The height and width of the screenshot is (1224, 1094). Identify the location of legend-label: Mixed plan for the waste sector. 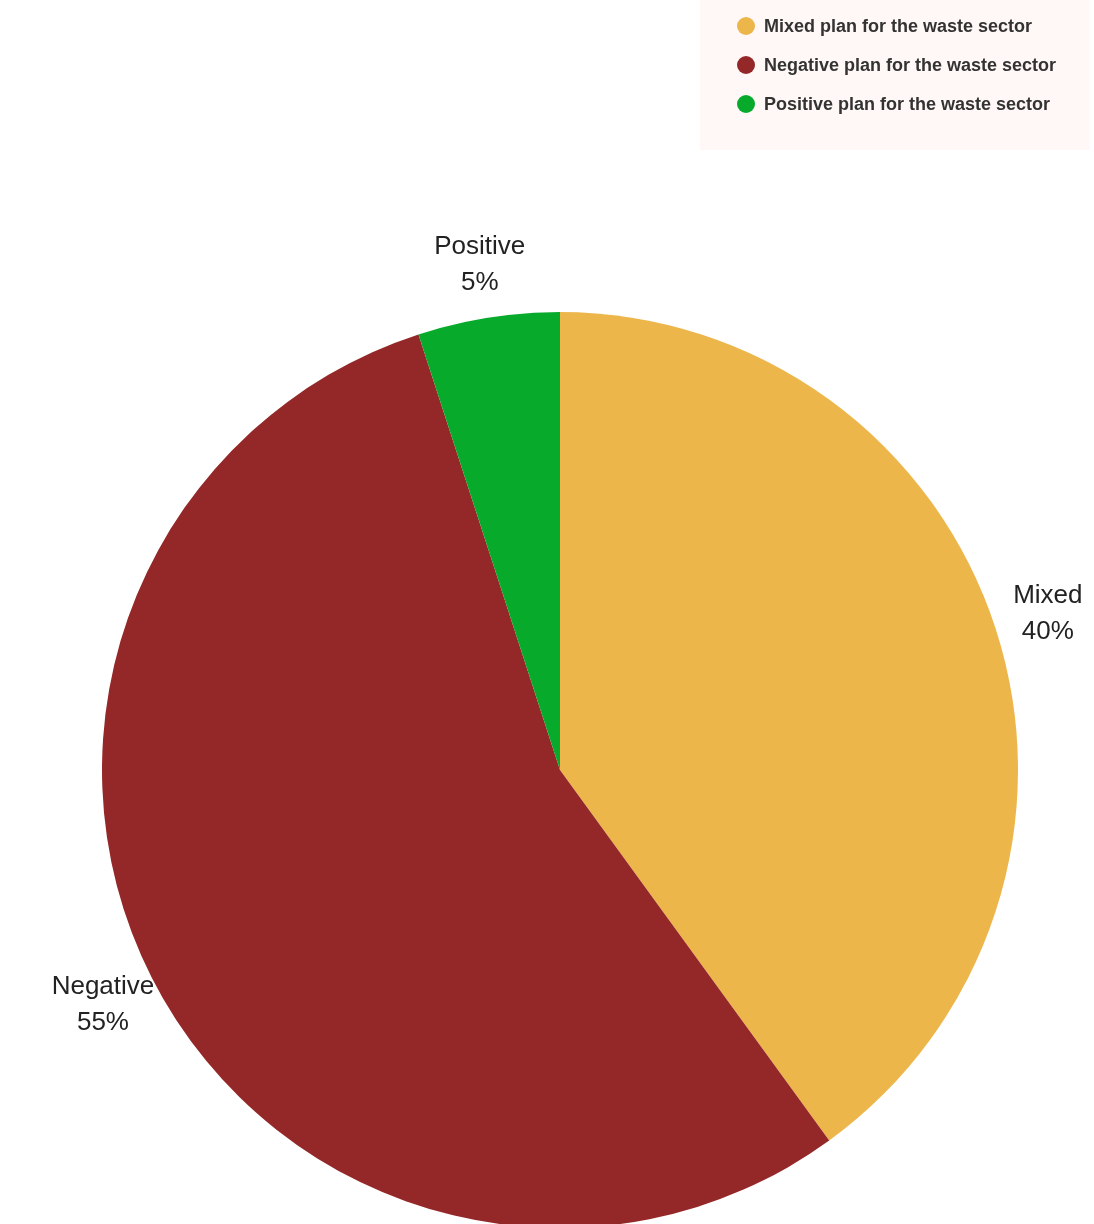
(898, 26).